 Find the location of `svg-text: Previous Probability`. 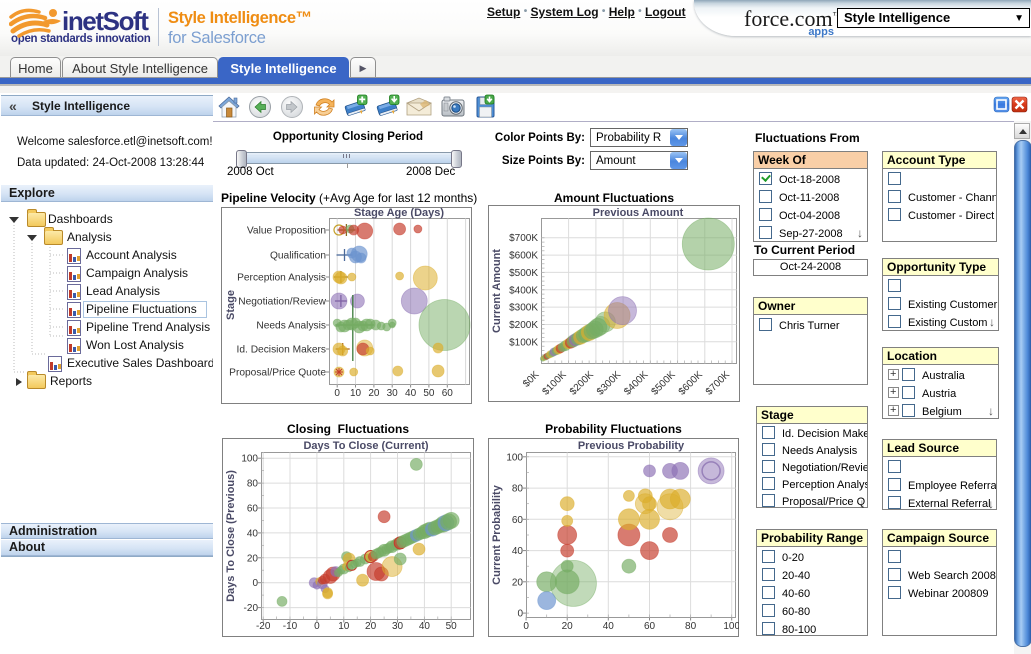

svg-text: Previous Probability is located at coordinates (631, 446).